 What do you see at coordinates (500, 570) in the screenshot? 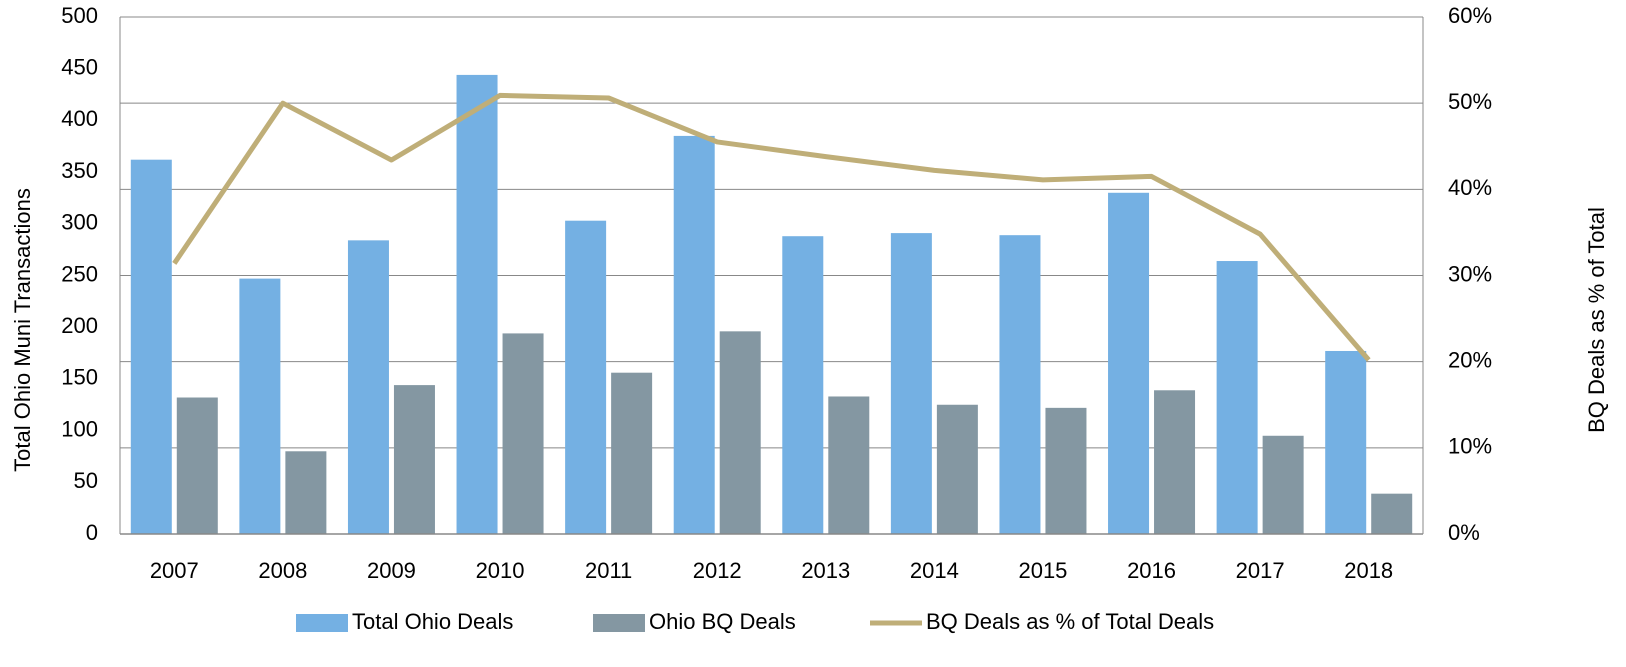
I see `x-tick-label: 2010` at bounding box center [500, 570].